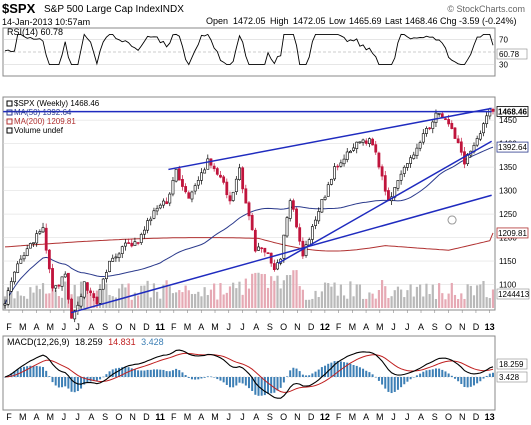  Describe the element at coordinates (311, 327) in the screenshot. I see `x-axis-label: D` at that location.